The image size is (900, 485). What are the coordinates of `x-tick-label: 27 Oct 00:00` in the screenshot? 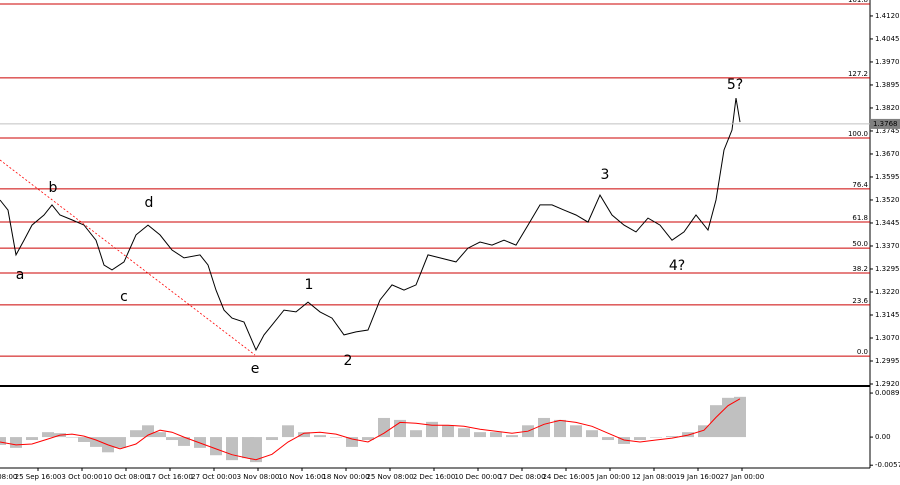 It's located at (214, 477).